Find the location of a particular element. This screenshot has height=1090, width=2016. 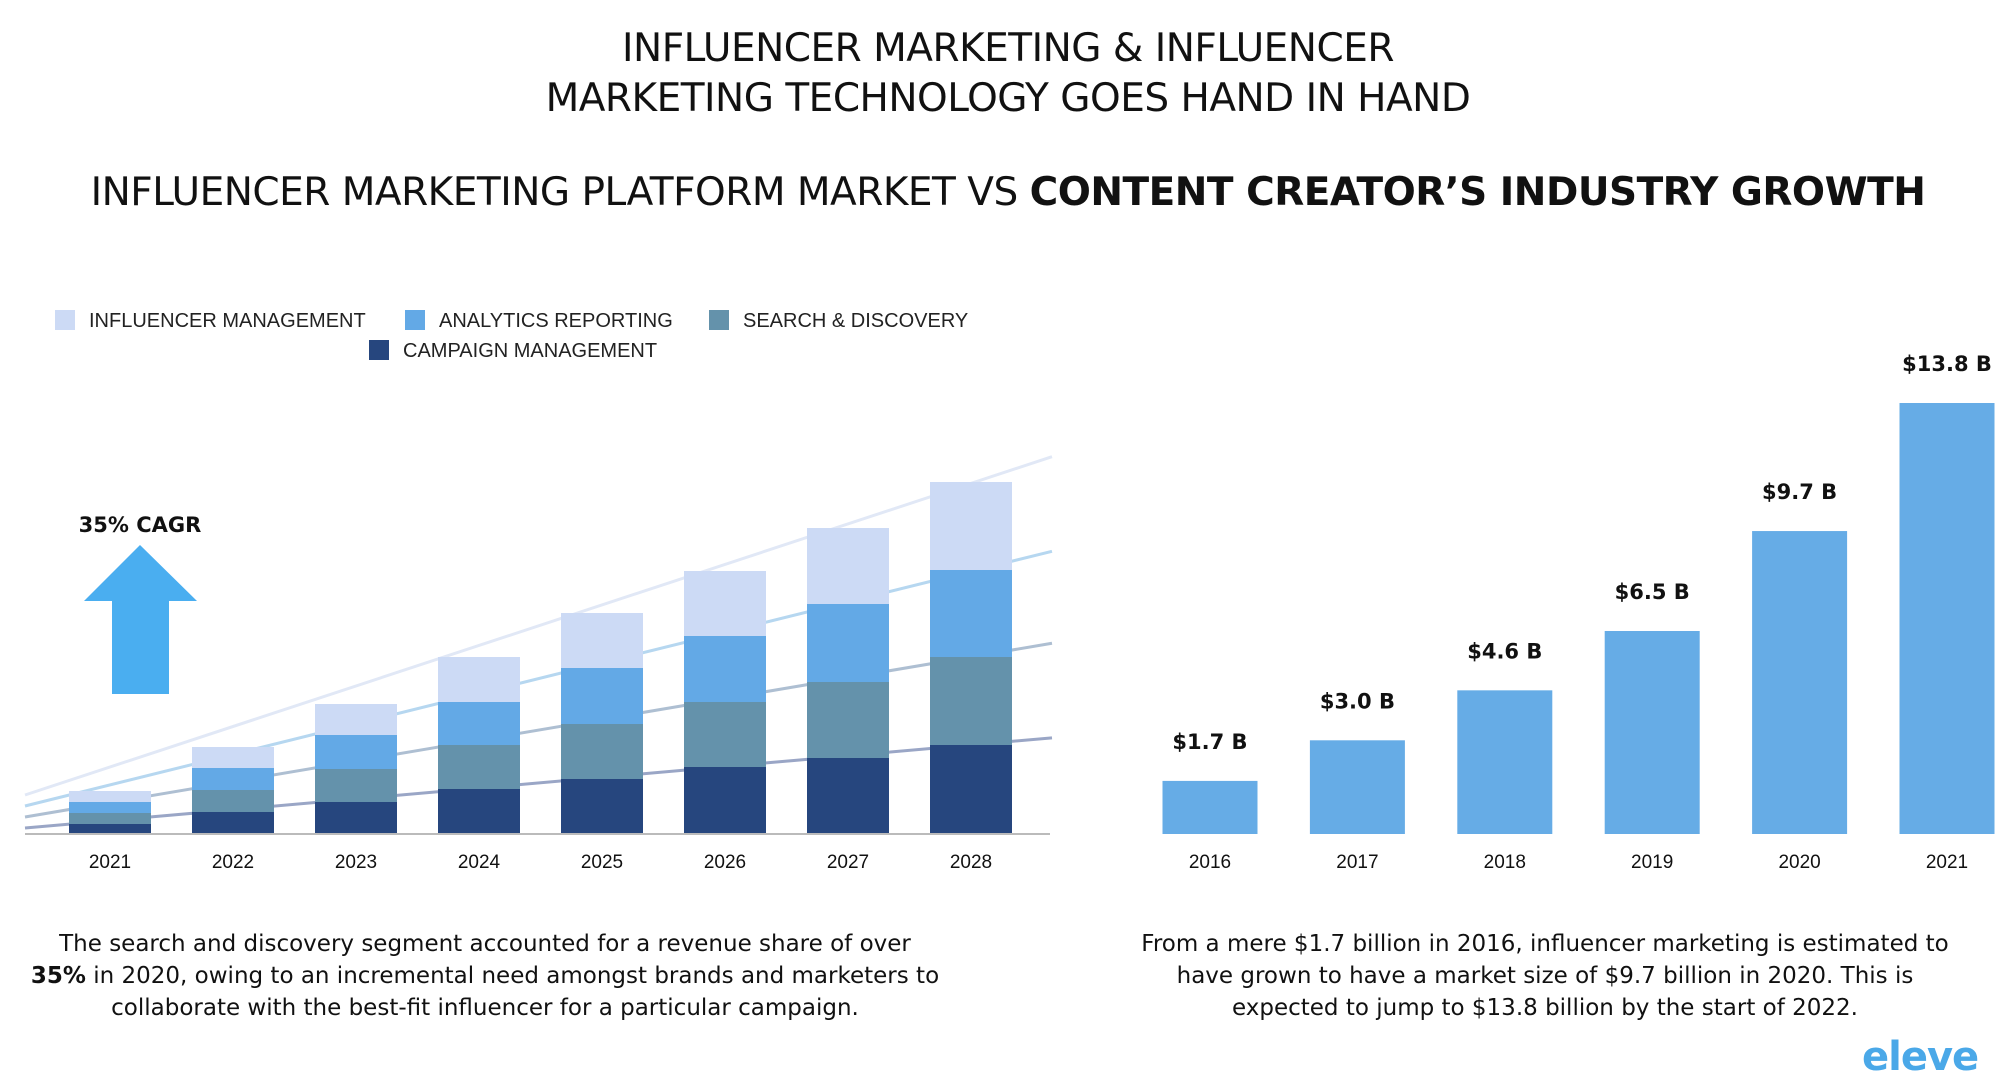

market-bar-2021 is located at coordinates (1947, 618).